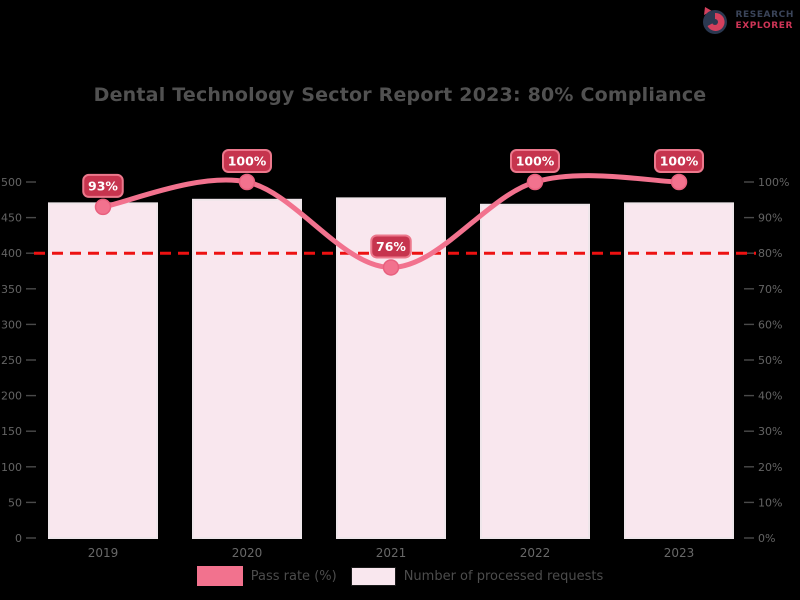 Image resolution: width=800 pixels, height=600 pixels. I want to click on left-axis-tick-label: 100, so click(11, 467).